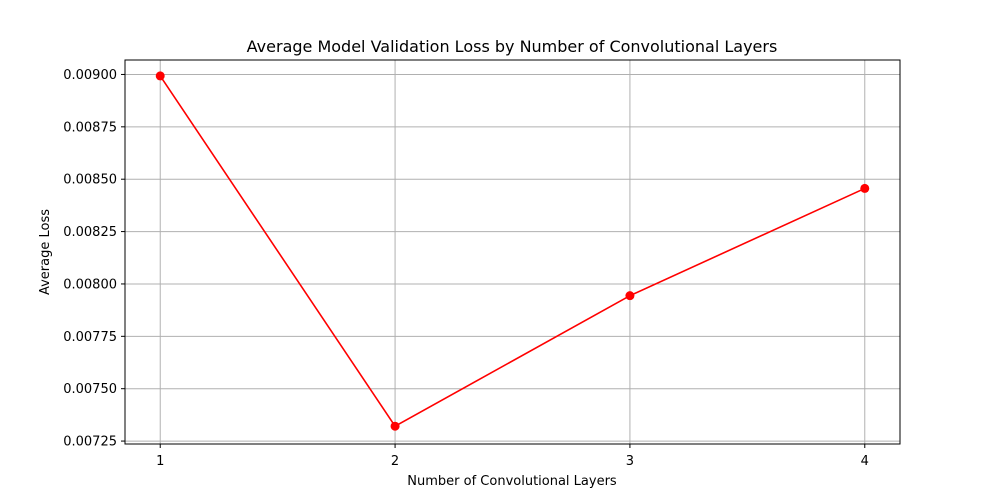 This screenshot has width=1000, height=500. What do you see at coordinates (90, 232) in the screenshot?
I see `y-tick-label: 0.00825` at bounding box center [90, 232].